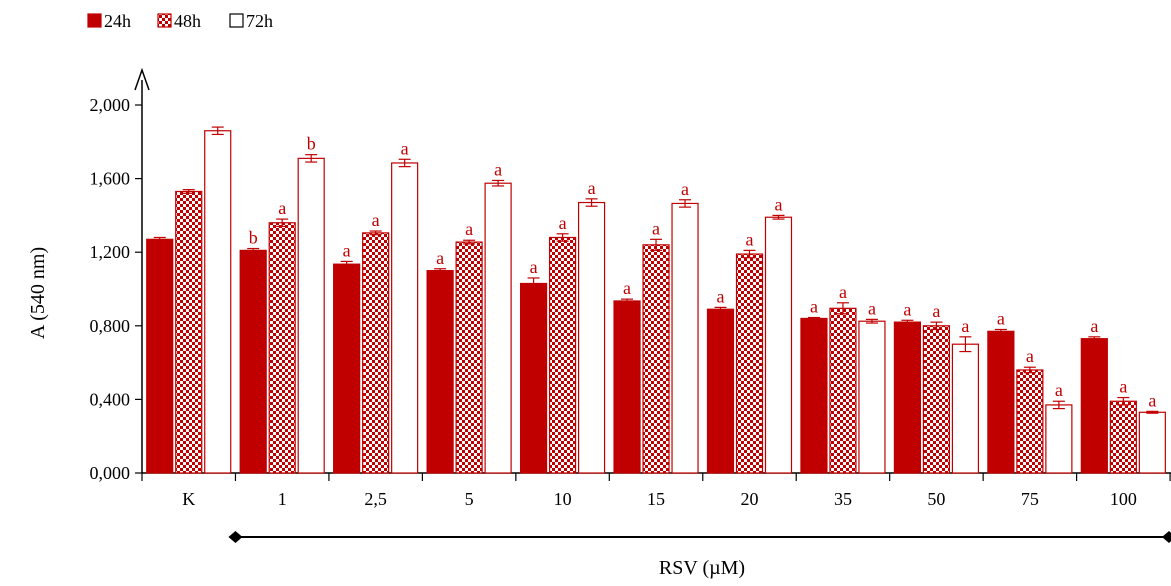 Image resolution: width=1171 pixels, height=586 pixels. What do you see at coordinates (110, 473) in the screenshot?
I see `y-tick-label: 0,000` at bounding box center [110, 473].